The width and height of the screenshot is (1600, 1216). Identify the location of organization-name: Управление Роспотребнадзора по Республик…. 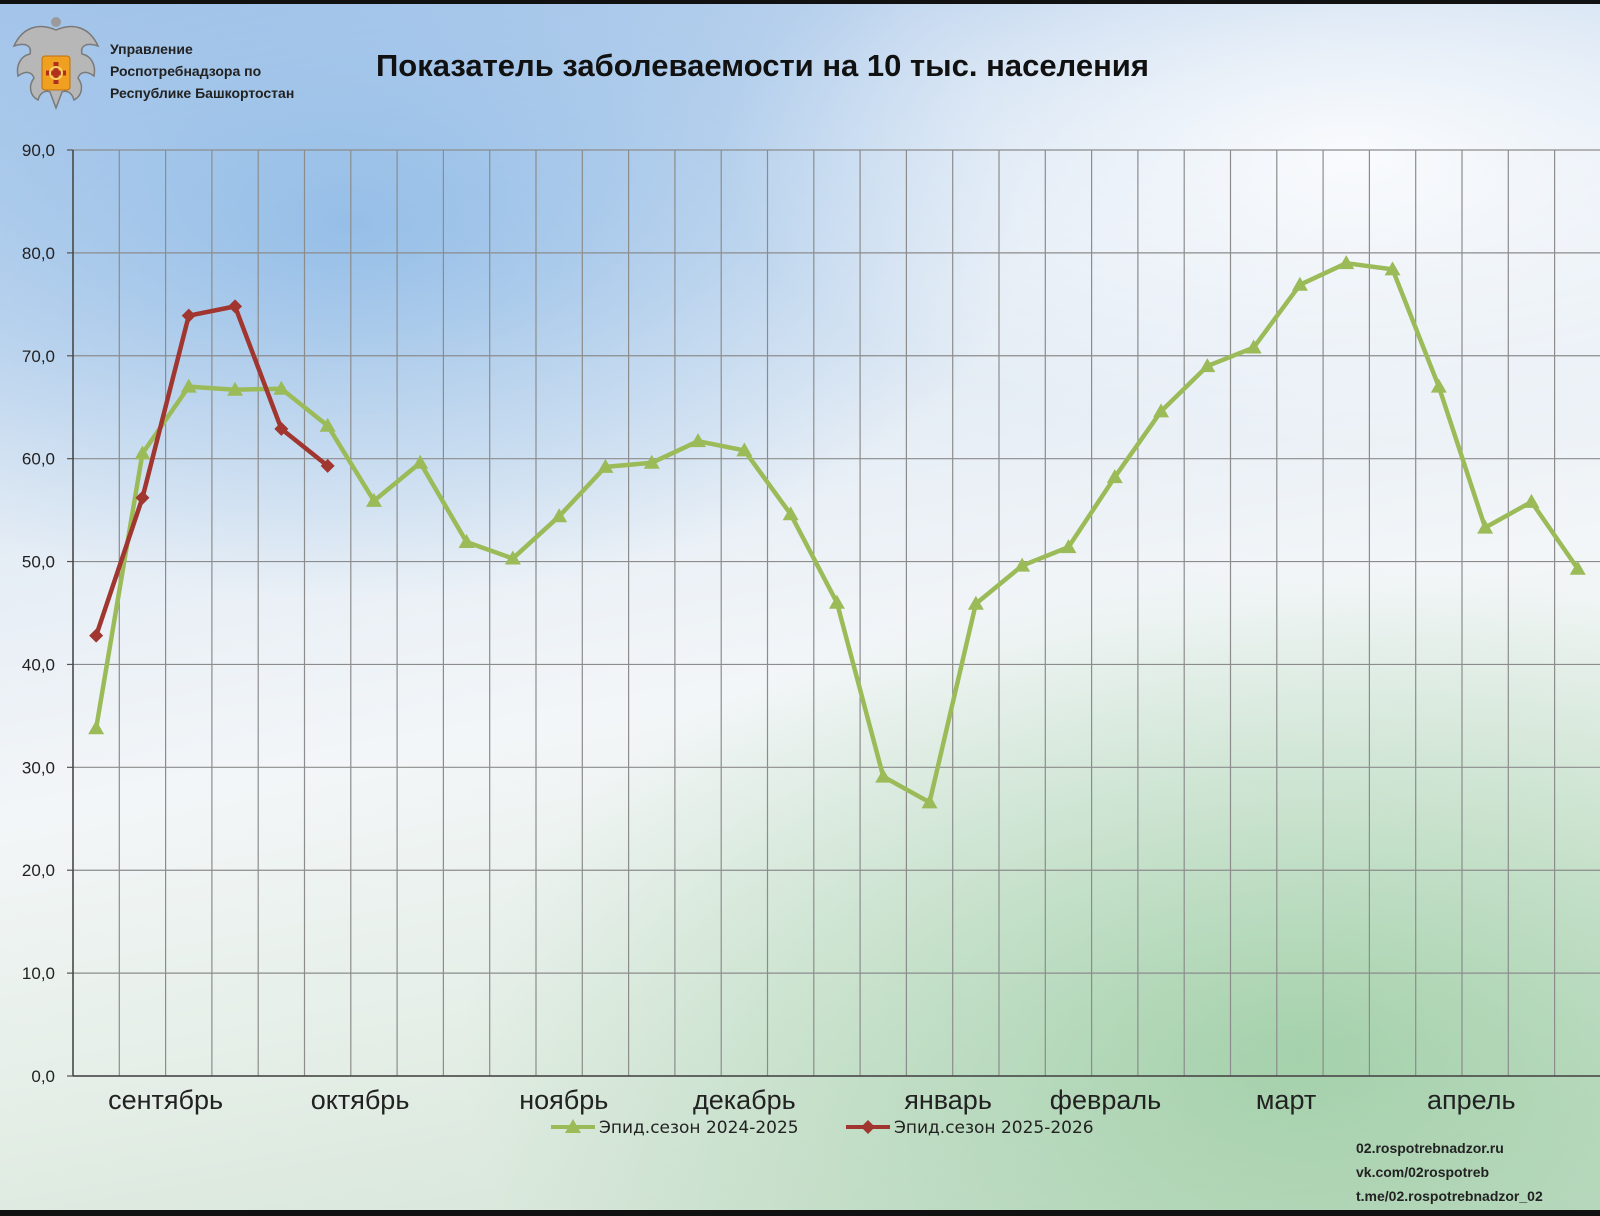
(202, 71).